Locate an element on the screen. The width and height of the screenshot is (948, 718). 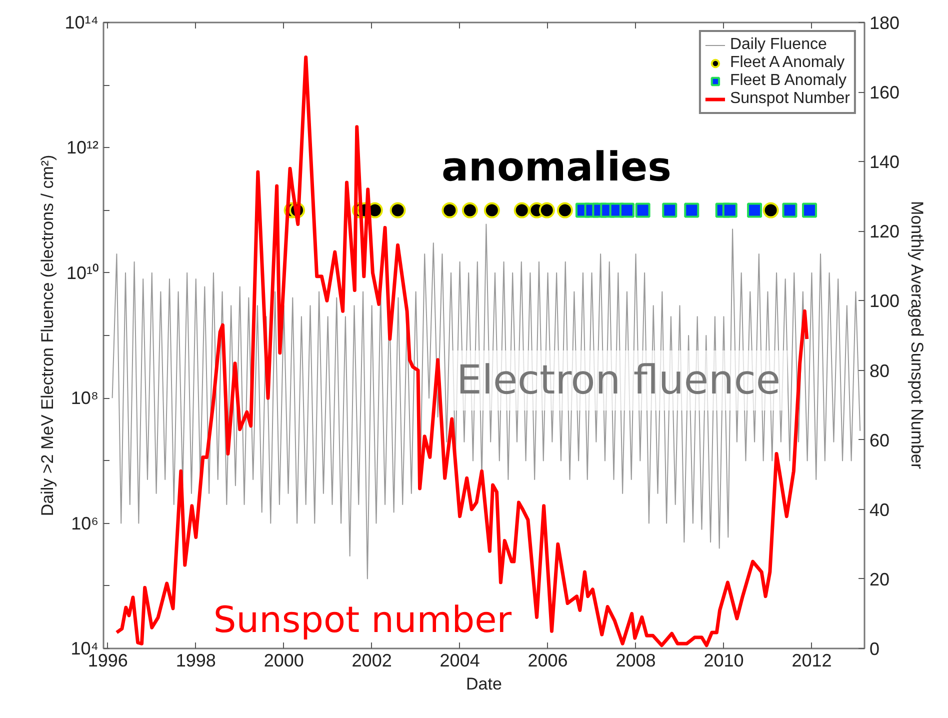
y-tick-label: 10¹⁰ is located at coordinates (82, 272).